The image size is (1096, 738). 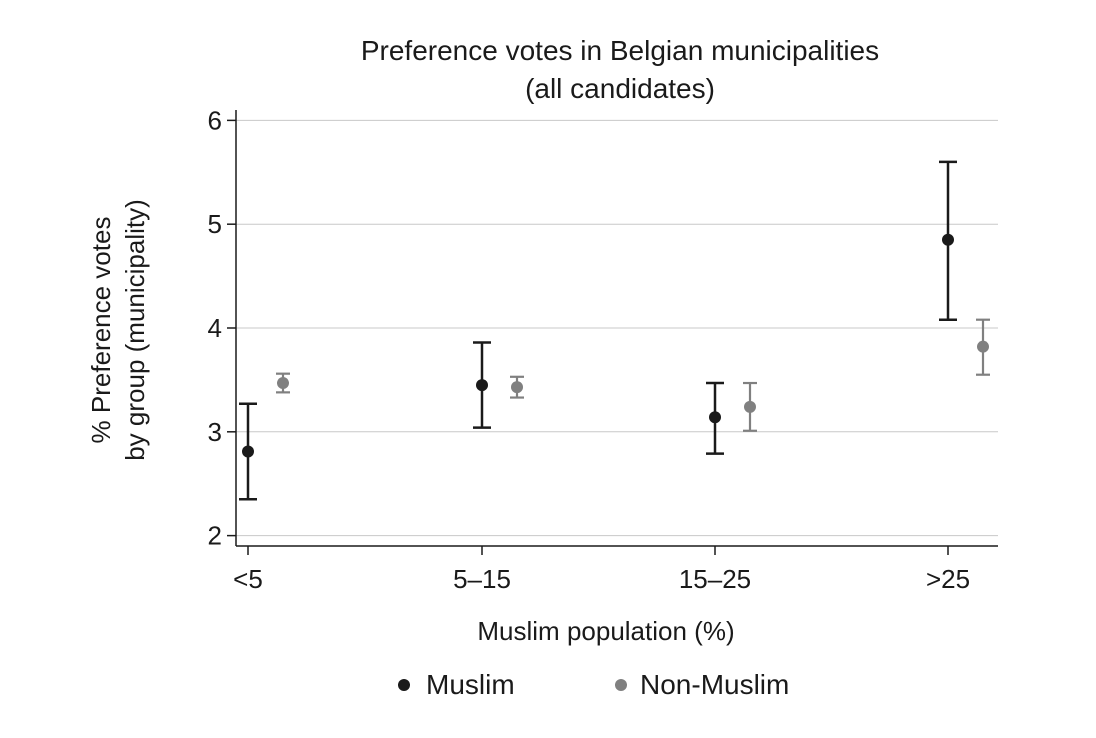 I want to click on legend-label-non-muslim: Non-Muslim, so click(x=714, y=684).